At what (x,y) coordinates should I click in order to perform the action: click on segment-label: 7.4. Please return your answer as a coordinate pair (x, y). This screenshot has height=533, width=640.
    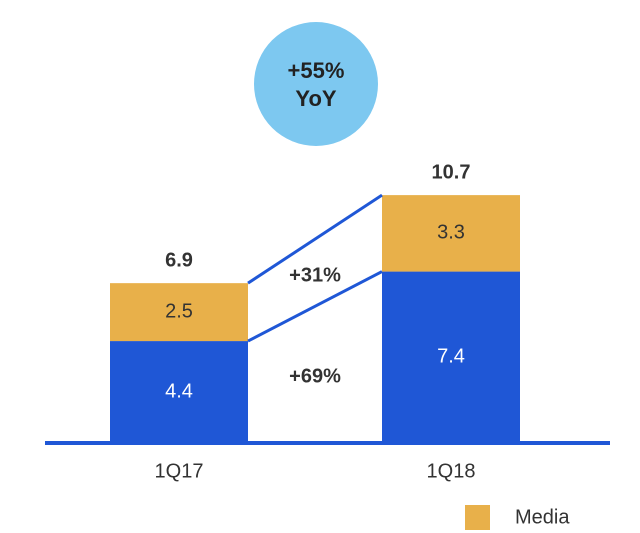
    Looking at the image, I should click on (451, 357).